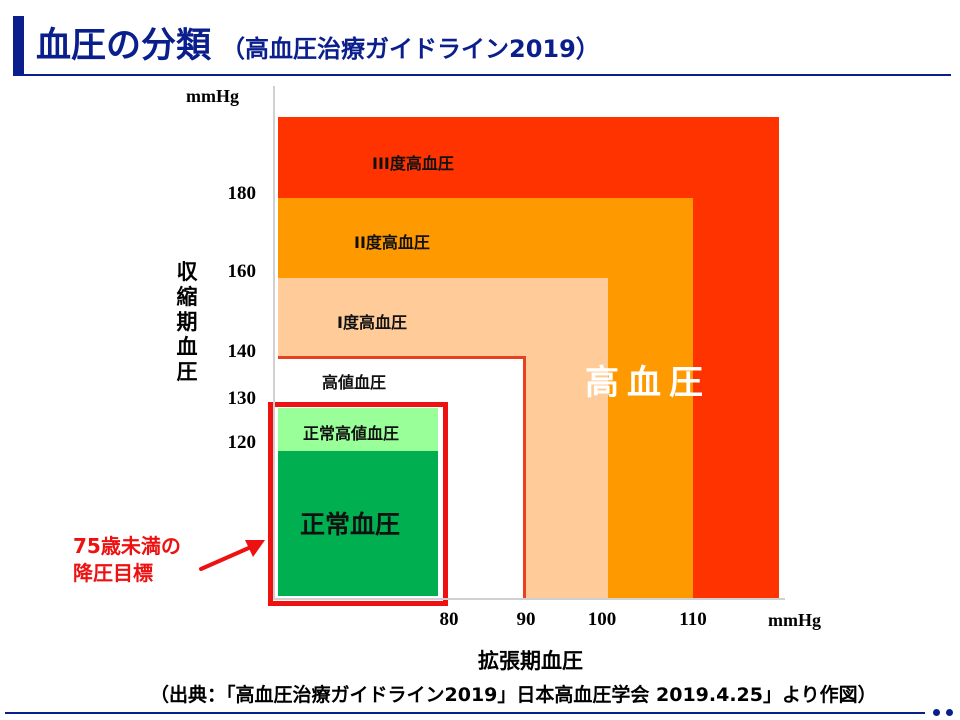 This screenshot has width=960, height=720. What do you see at coordinates (350, 524) in the screenshot?
I see `zone-normal-label: 正常血圧` at bounding box center [350, 524].